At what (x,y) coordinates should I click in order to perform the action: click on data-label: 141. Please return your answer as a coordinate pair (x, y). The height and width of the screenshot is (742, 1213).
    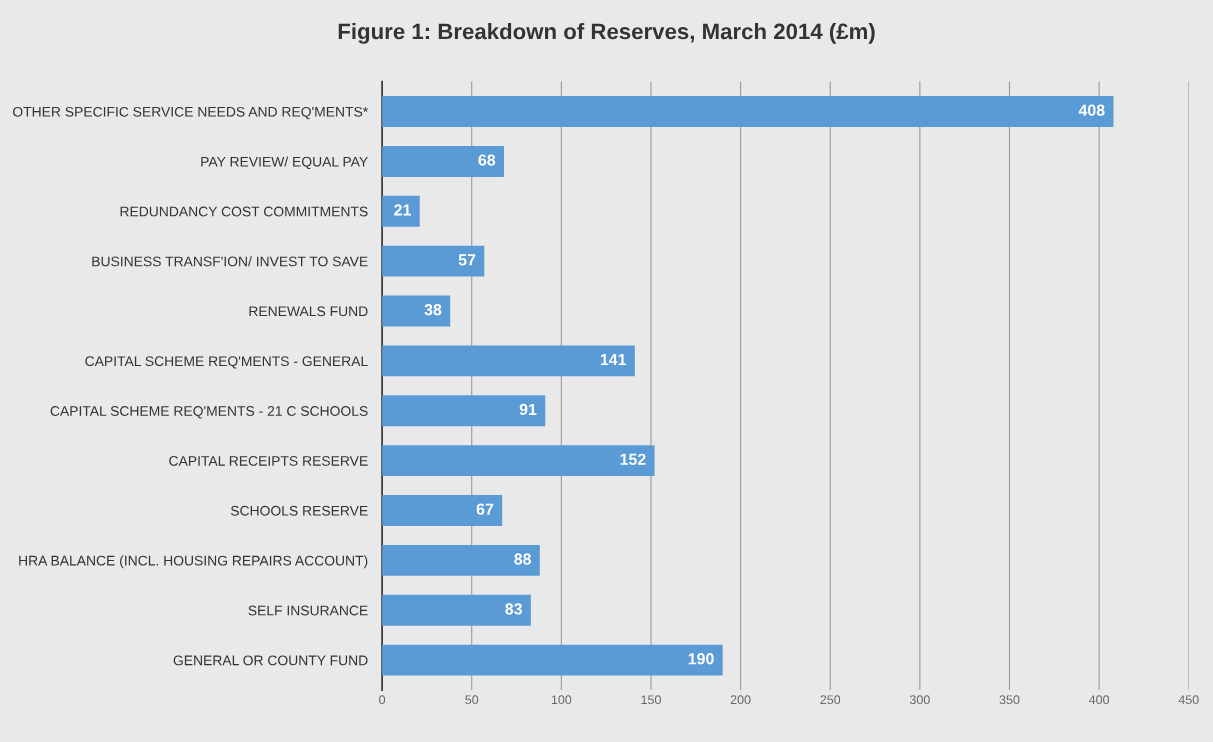
    Looking at the image, I should click on (613, 360).